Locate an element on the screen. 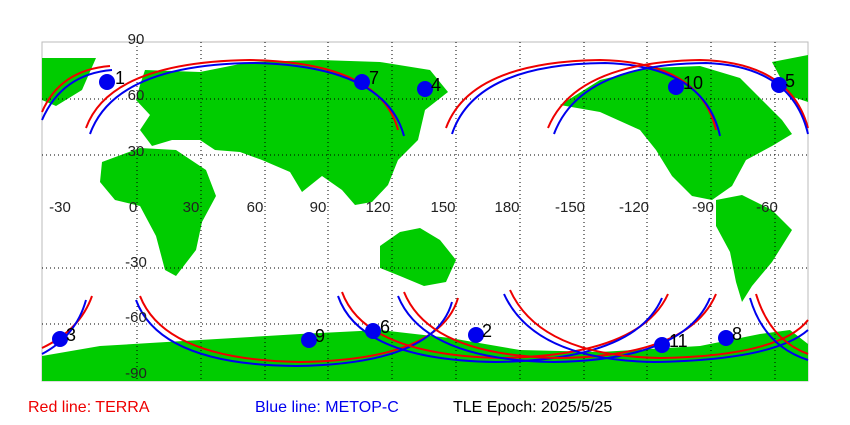 The width and height of the screenshot is (850, 425). lat-label: 60 is located at coordinates (136, 95).